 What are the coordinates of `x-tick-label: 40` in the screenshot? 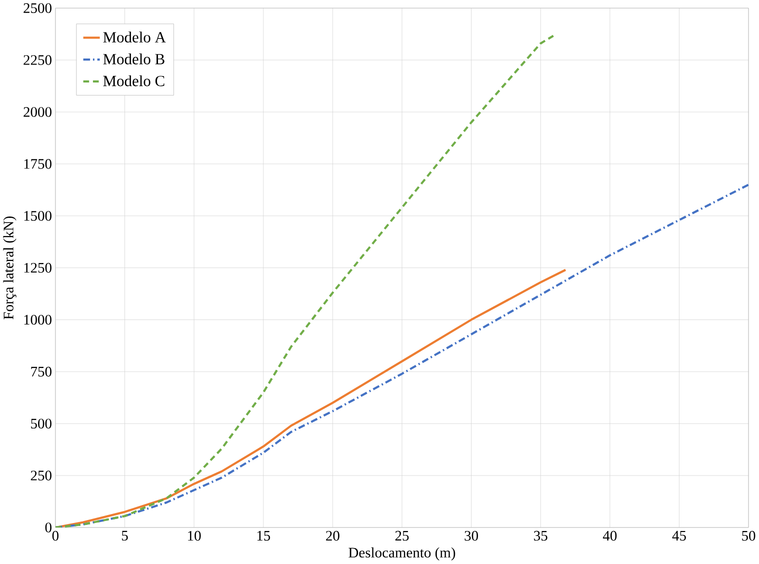 It's located at (609, 536).